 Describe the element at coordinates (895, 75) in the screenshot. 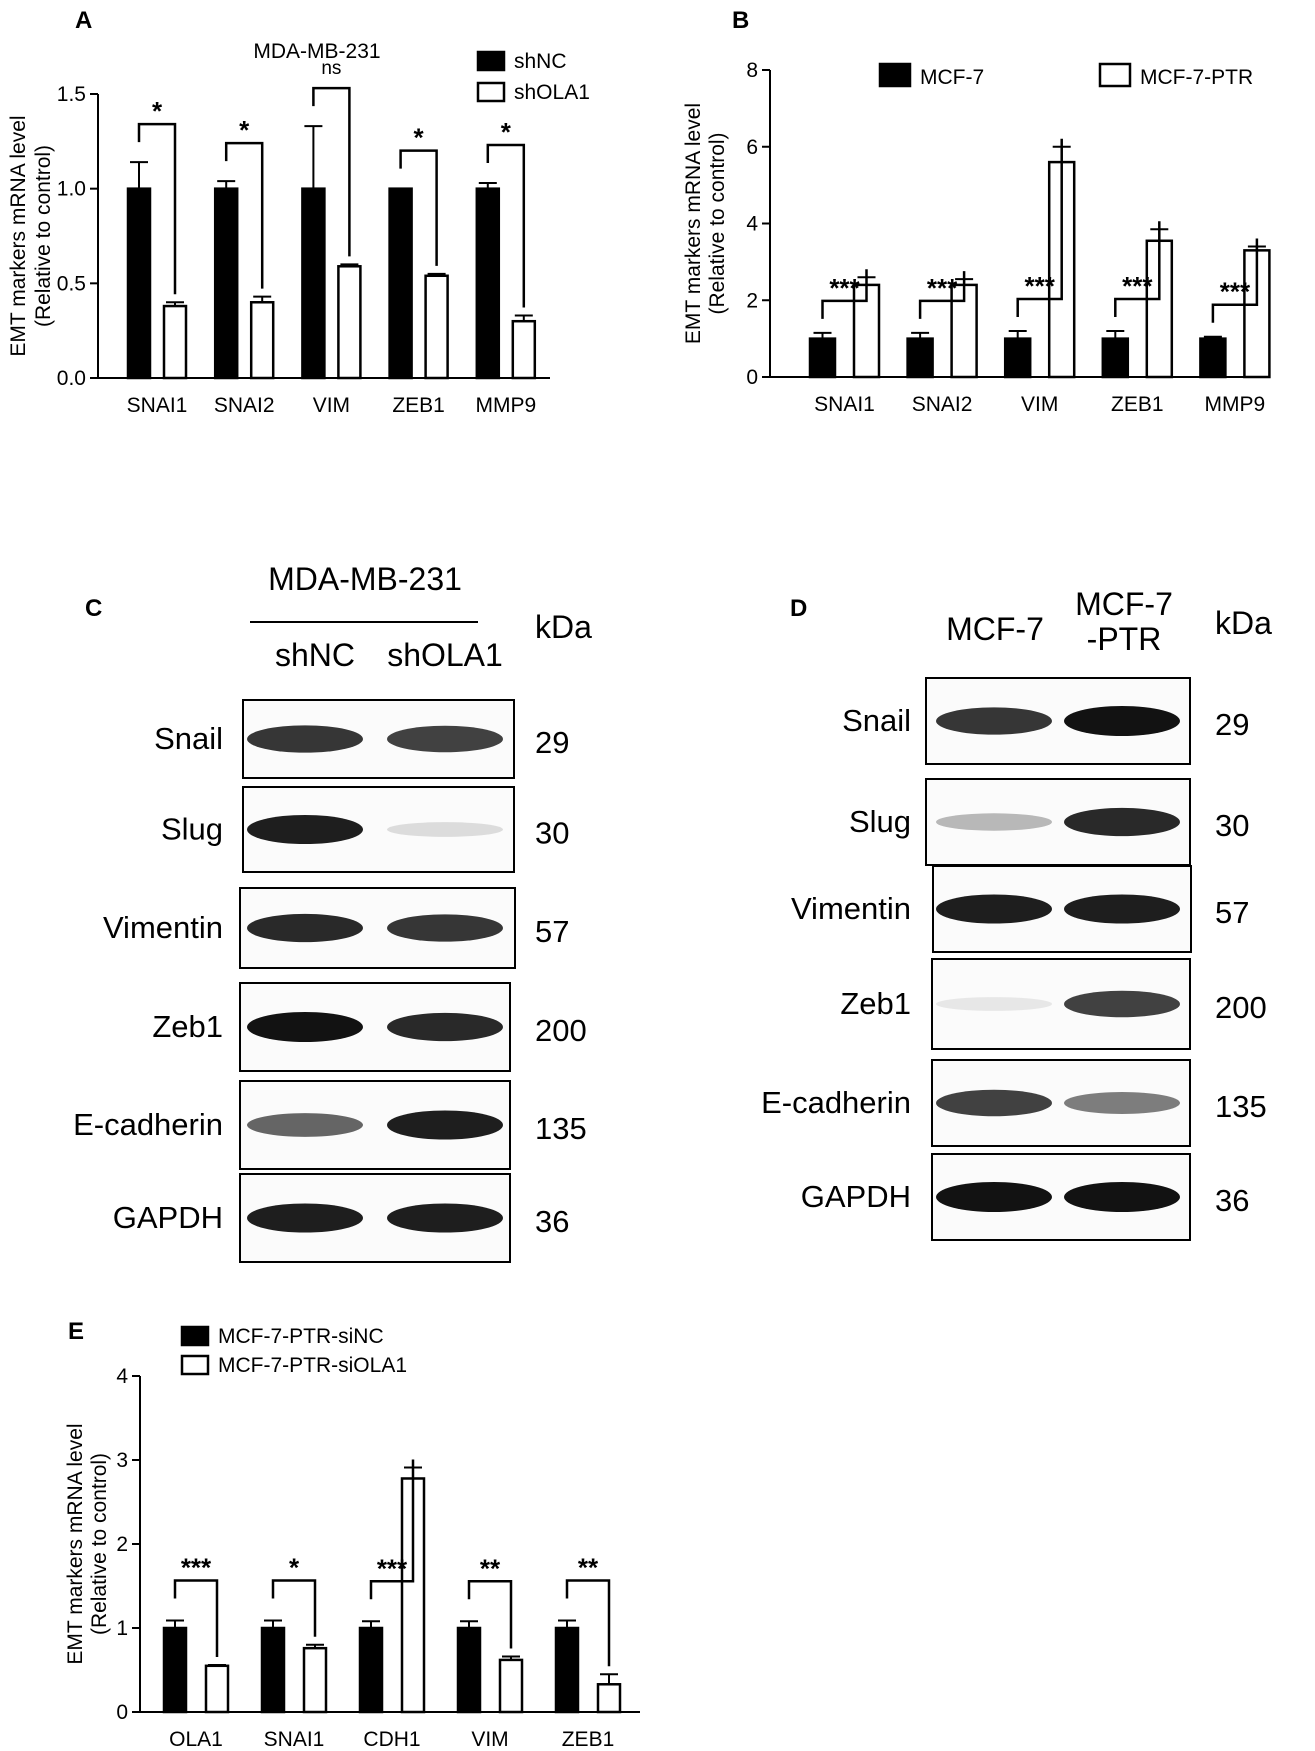

I see `legend-swatch` at that location.